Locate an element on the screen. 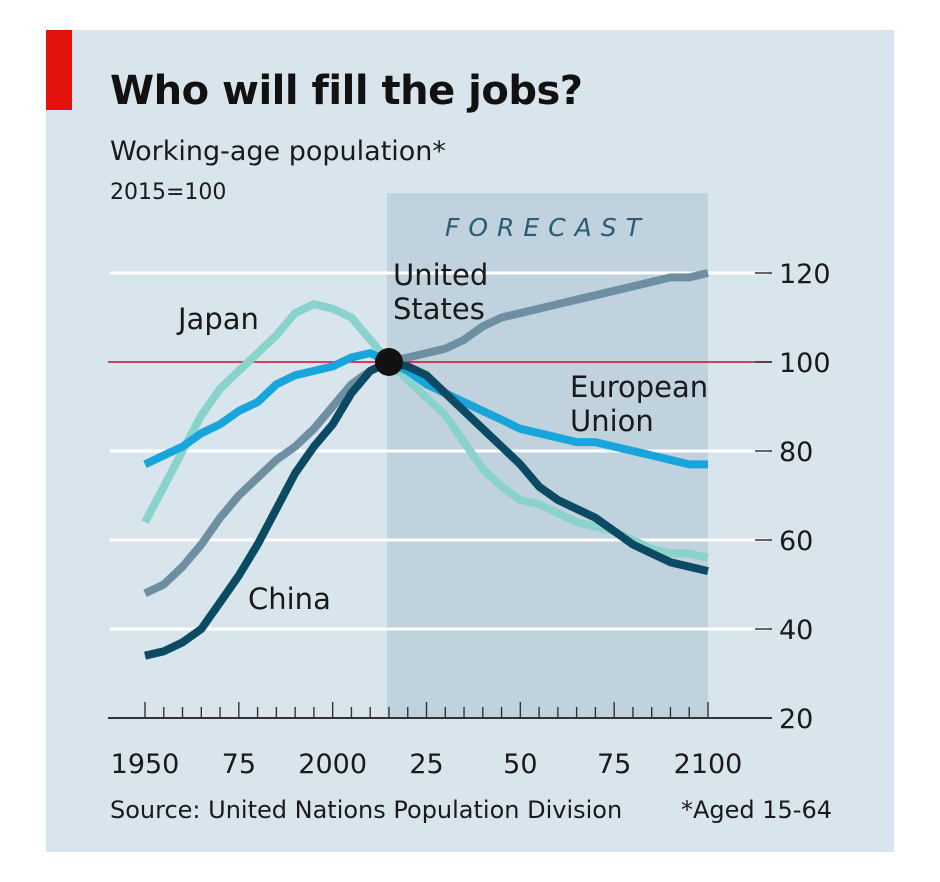 Image resolution: width=940 pixels, height=882 pixels. x-tick-label-2025: 25 is located at coordinates (426, 764).